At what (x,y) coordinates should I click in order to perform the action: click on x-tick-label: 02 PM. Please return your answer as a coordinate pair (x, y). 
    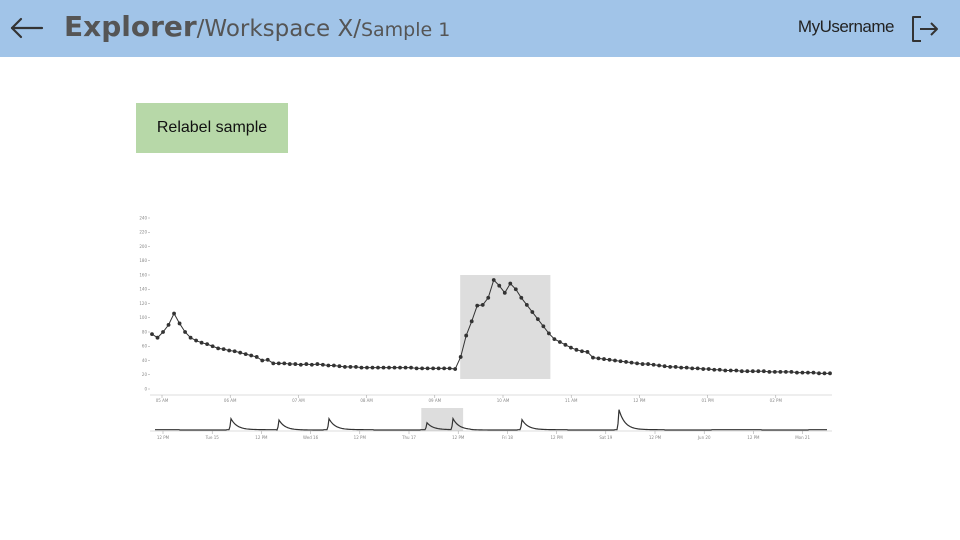
    Looking at the image, I should click on (776, 400).